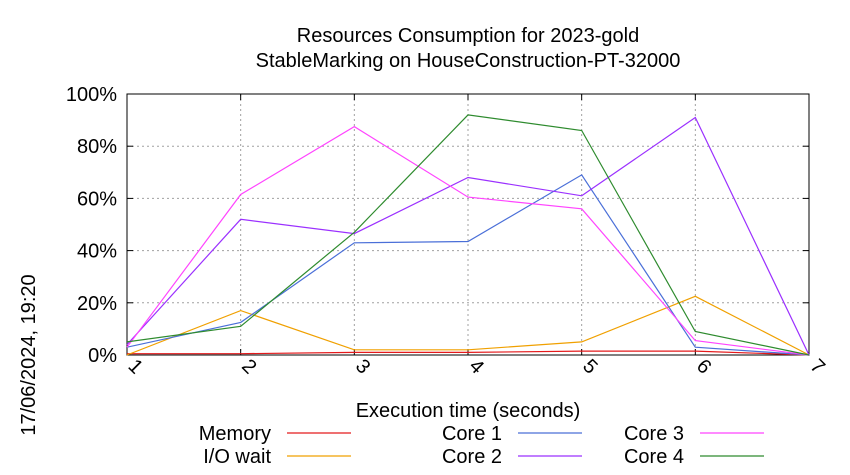 The image size is (850, 475). What do you see at coordinates (29, 354) in the screenshot?
I see `timestamp-label: 17/06/2024, 19:20` at bounding box center [29, 354].